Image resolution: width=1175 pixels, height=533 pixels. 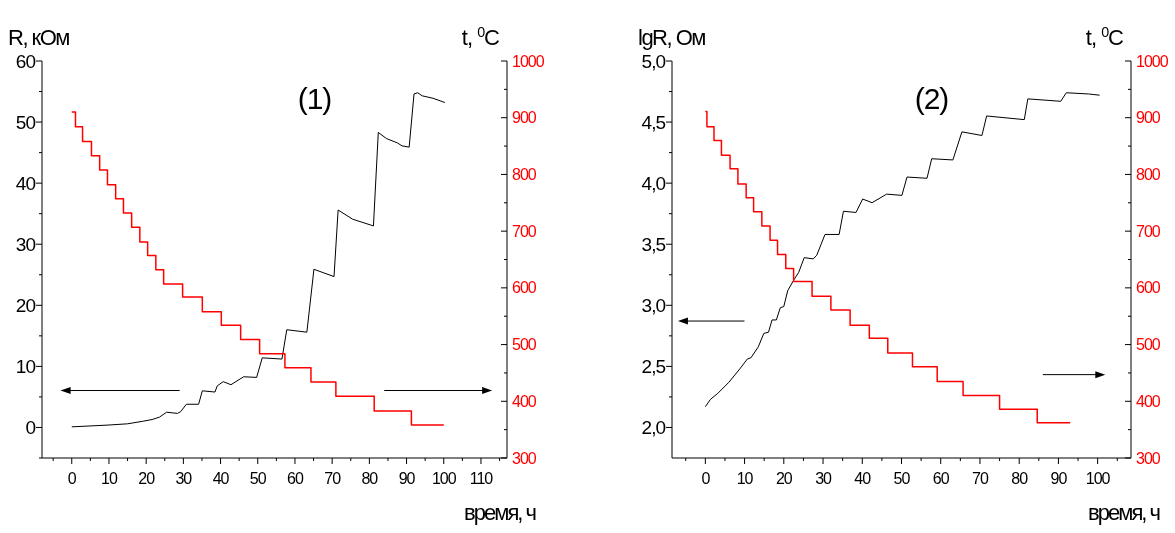 I want to click on y-tick-label: 5,0, so click(x=653, y=61).